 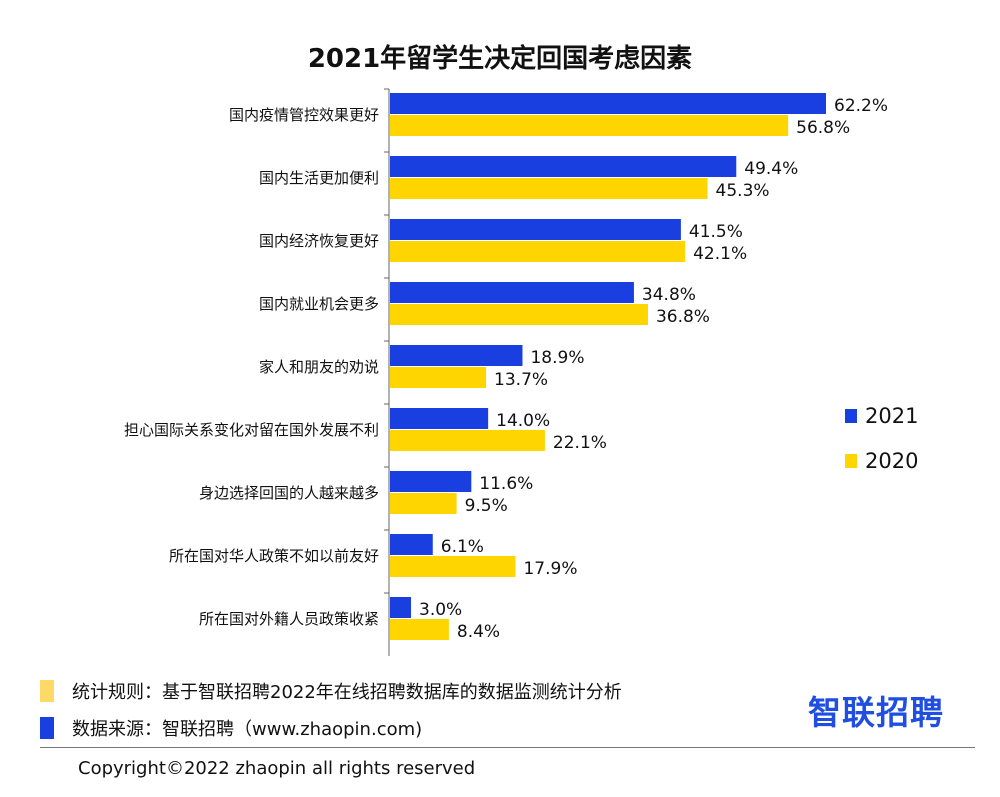 I want to click on legend-swatch-2021, so click(x=851, y=416).